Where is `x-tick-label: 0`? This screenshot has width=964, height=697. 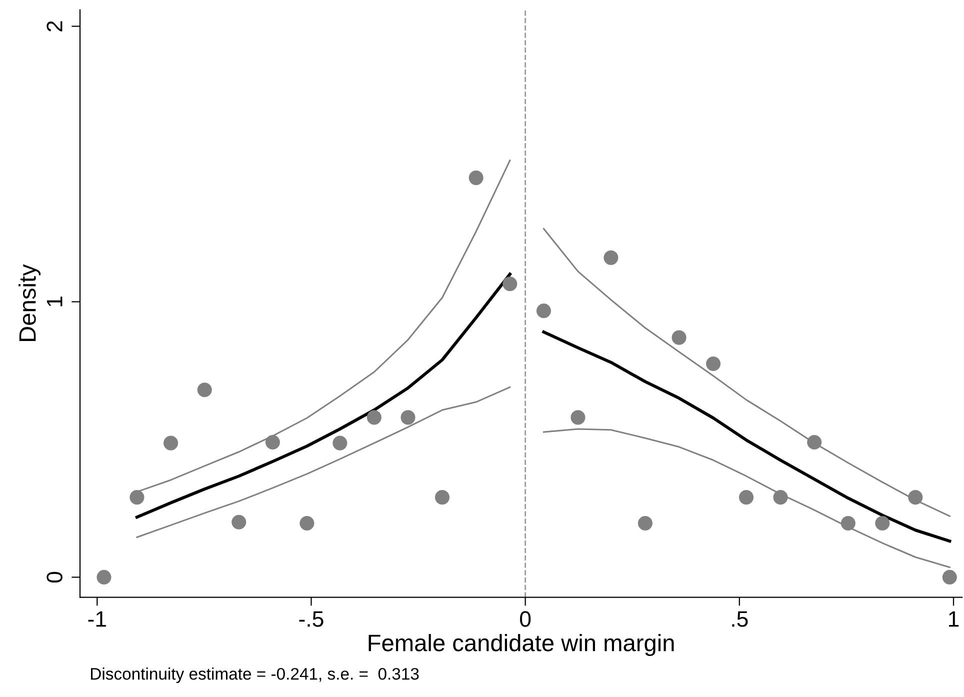
x-tick-label: 0 is located at coordinates (525, 619).